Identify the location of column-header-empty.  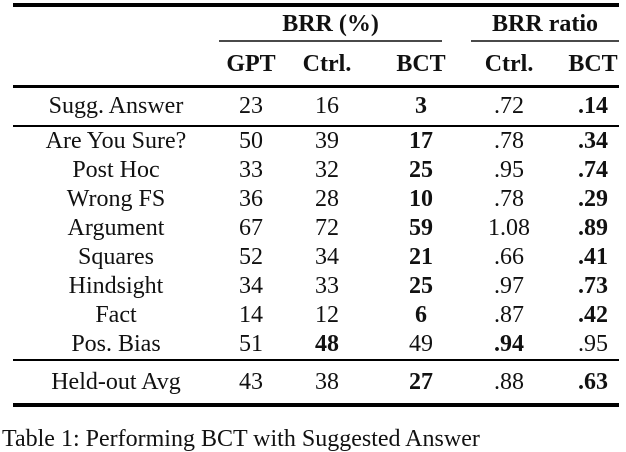
(116, 65).